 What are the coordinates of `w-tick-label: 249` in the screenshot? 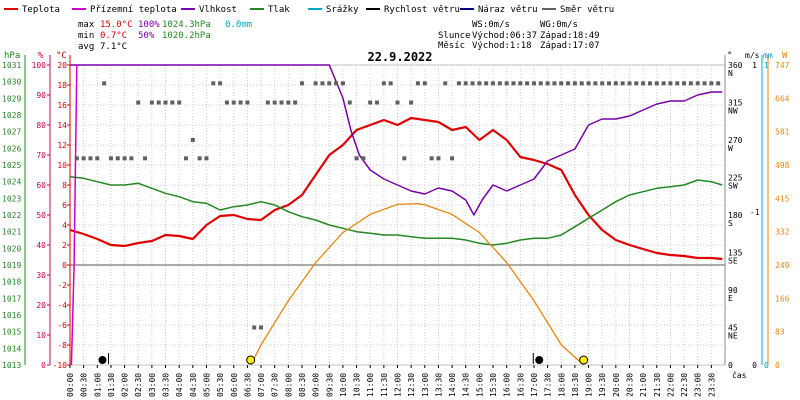 It's located at (782, 265).